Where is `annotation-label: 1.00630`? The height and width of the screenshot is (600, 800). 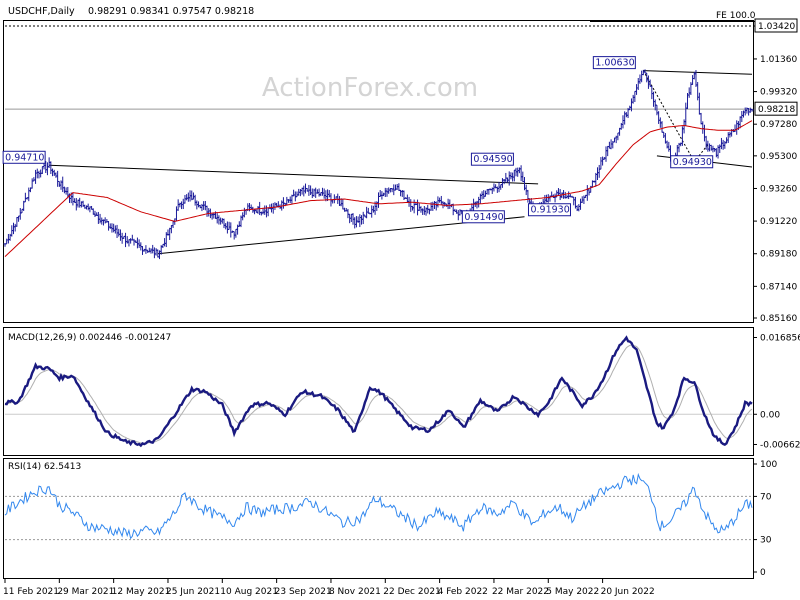 annotation-label: 1.00630 is located at coordinates (614, 63).